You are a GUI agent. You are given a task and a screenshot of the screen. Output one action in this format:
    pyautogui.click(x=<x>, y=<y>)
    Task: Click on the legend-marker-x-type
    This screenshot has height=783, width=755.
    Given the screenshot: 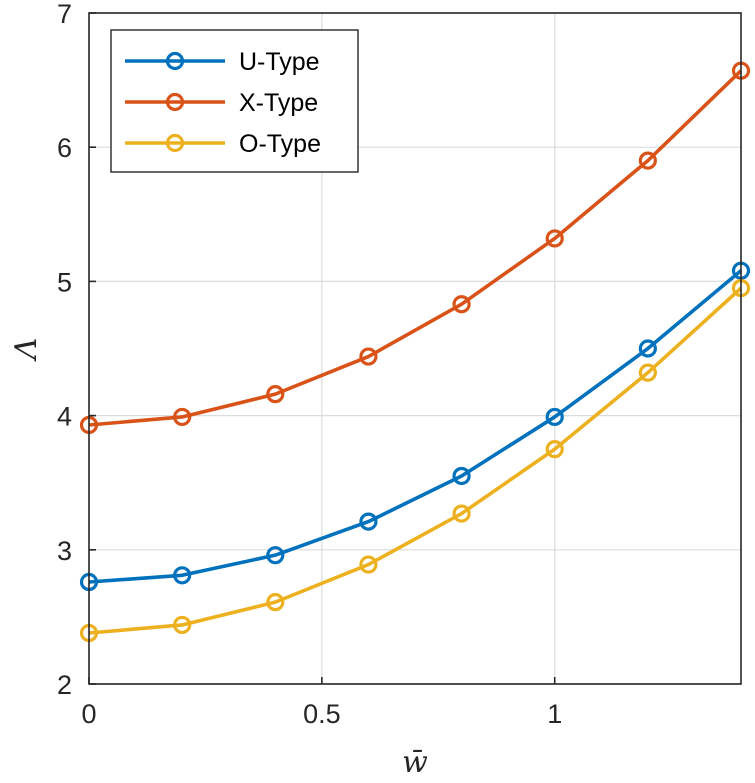 What is the action you would take?
    pyautogui.click(x=175, y=102)
    